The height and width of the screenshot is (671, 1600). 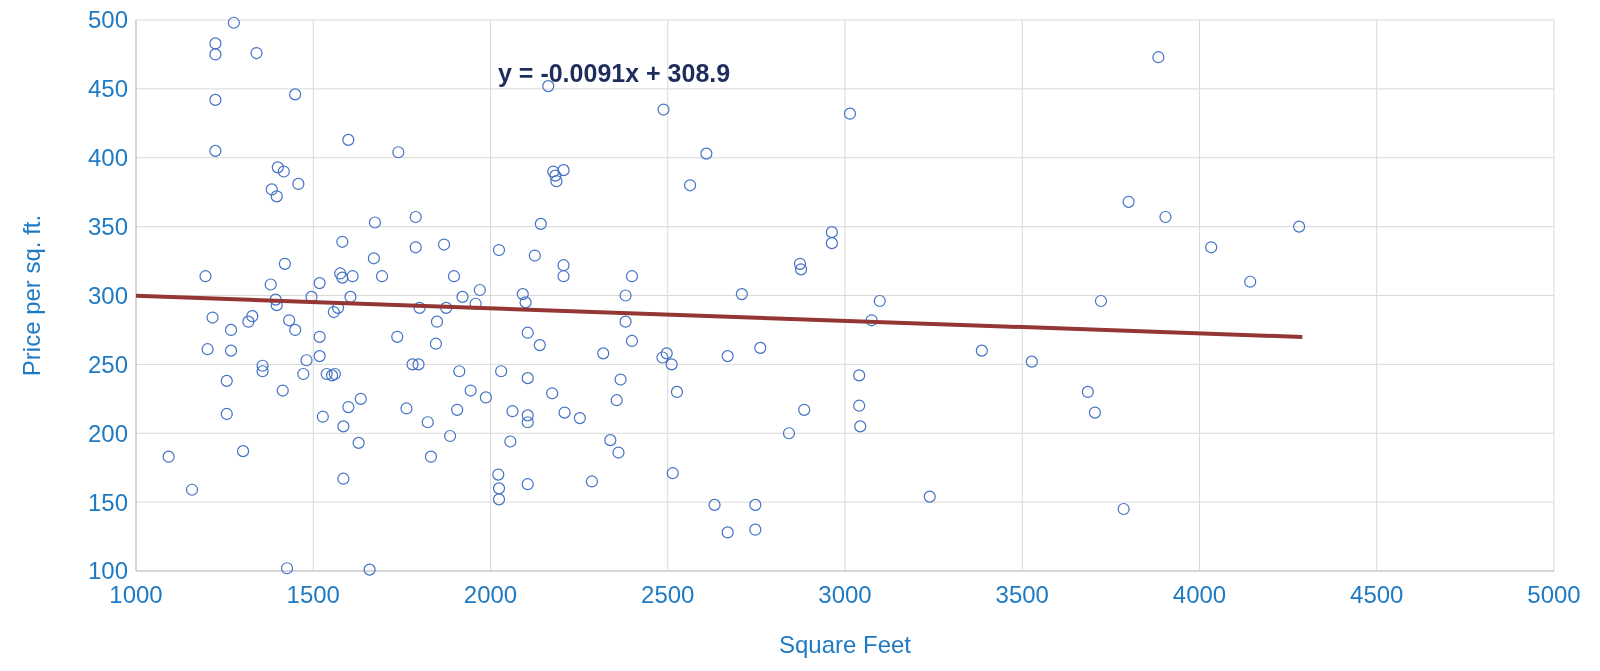 I want to click on y-tick-label: 350, so click(x=107, y=227).